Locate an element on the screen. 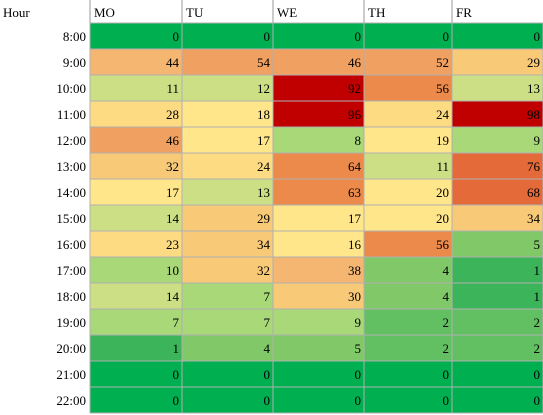 The width and height of the screenshot is (543, 415). cell-value: 68 is located at coordinates (533, 192).